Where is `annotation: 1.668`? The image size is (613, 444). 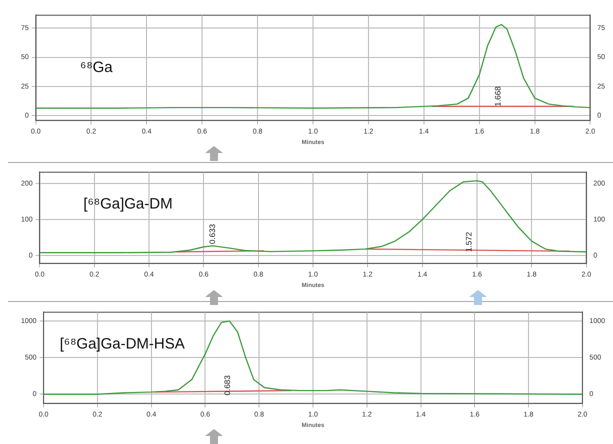 annotation: 1.668 is located at coordinates (497, 96).